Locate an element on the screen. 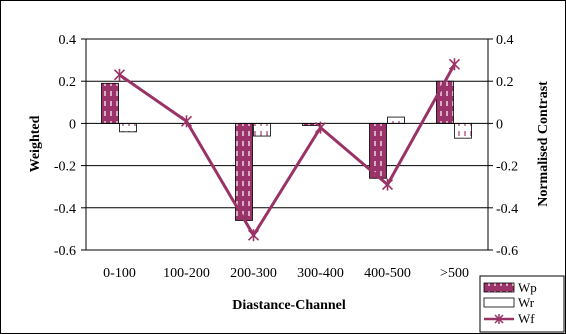 The height and width of the screenshot is (334, 566). y-tick-label: 0.2 is located at coordinates (68, 82).